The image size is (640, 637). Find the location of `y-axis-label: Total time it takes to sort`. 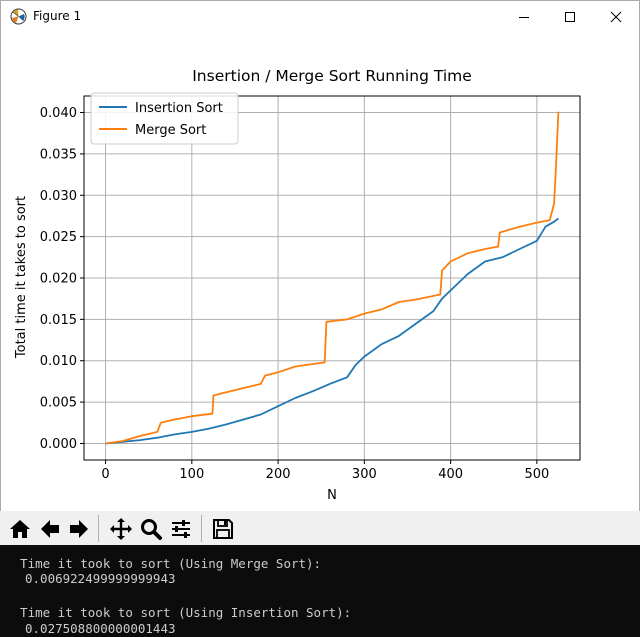

y-axis-label: Total time it takes to sort is located at coordinates (21, 277).